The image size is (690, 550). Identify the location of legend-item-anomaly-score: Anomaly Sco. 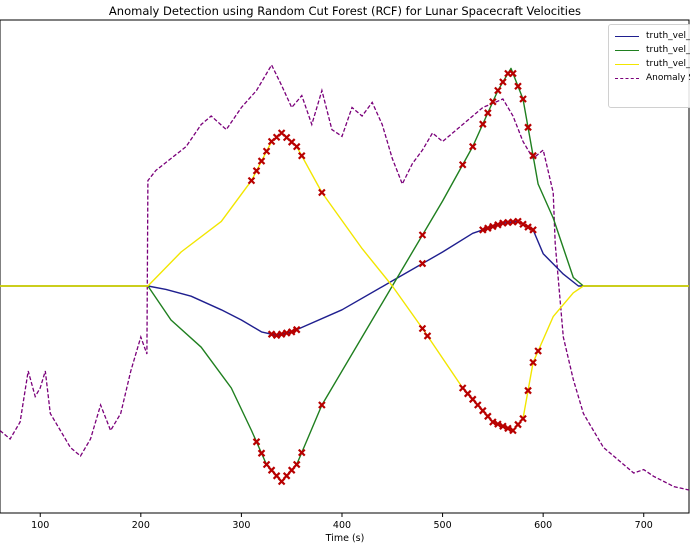
(652, 78).